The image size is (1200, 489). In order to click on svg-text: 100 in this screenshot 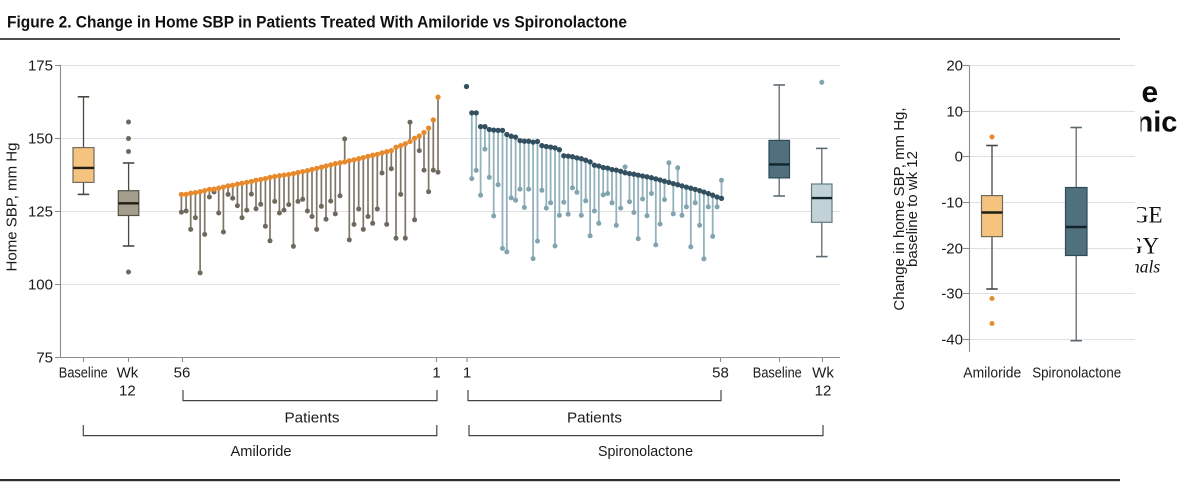, I will do `click(40, 285)`.